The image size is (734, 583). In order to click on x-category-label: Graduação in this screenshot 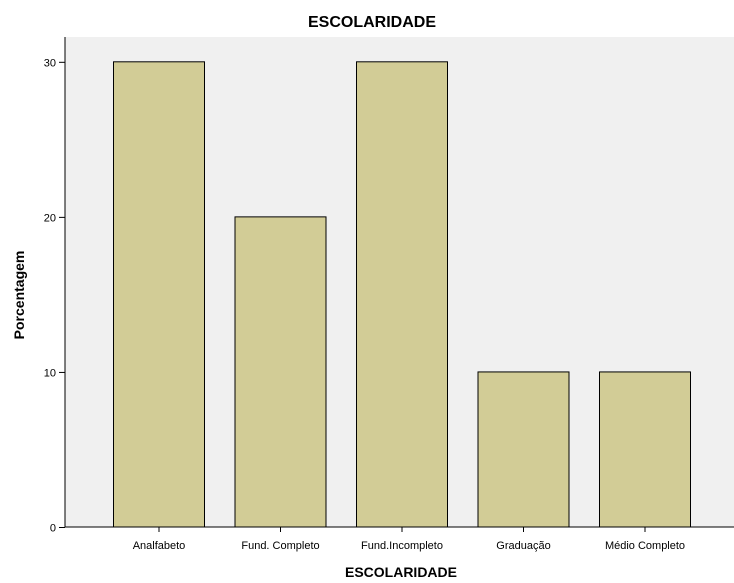, I will do `click(523, 546)`.